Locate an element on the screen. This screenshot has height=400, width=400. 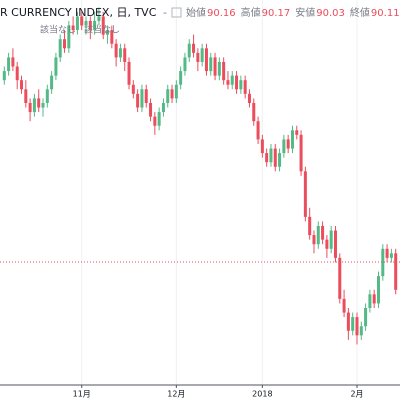
x-tick-label: 12月 is located at coordinates (176, 394).